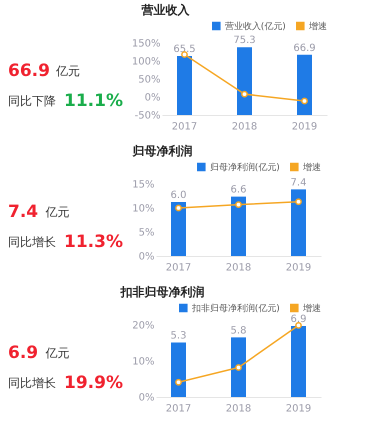 The image size is (371, 441). Describe the element at coordinates (178, 336) in the screenshot. I see `data-label: 5.3` at that location.